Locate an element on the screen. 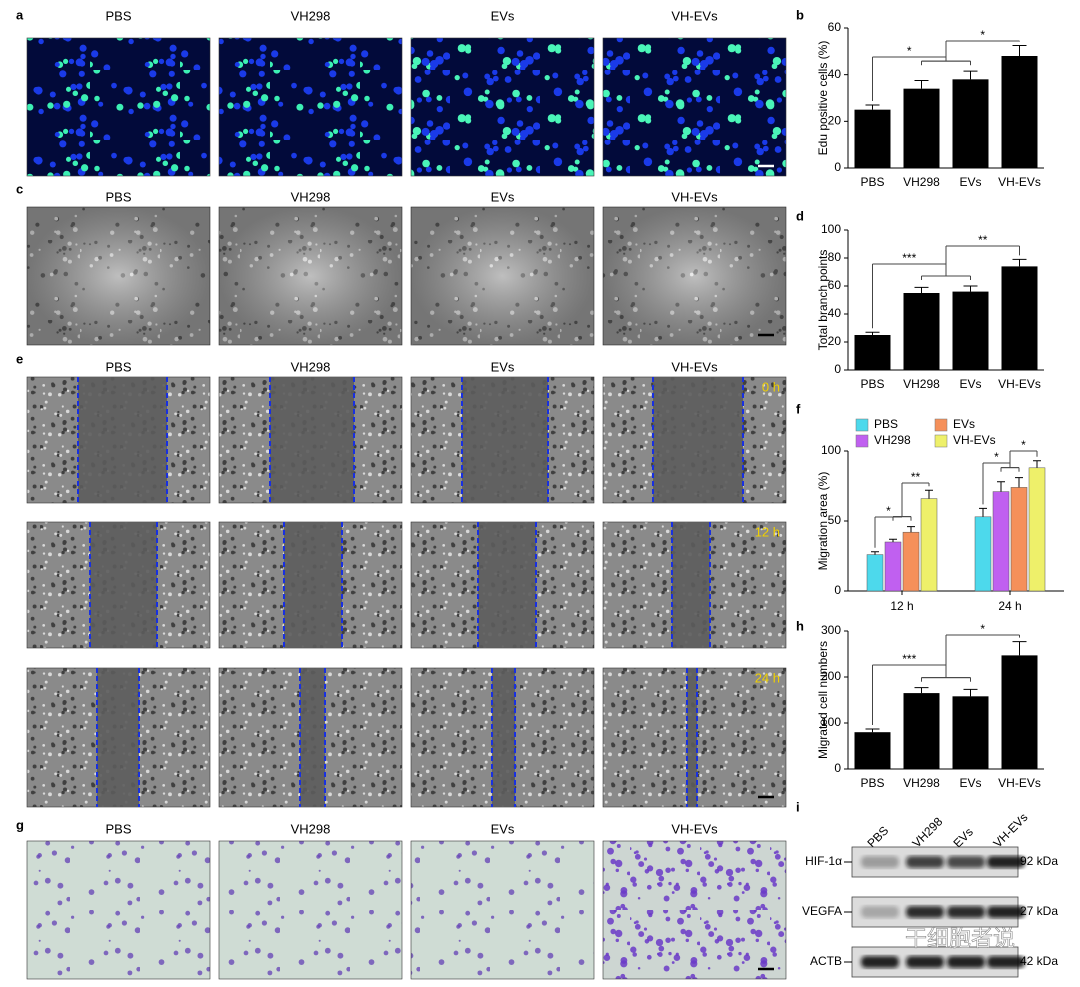 The height and width of the screenshot is (987, 1080). panel-label: e is located at coordinates (19, 358).